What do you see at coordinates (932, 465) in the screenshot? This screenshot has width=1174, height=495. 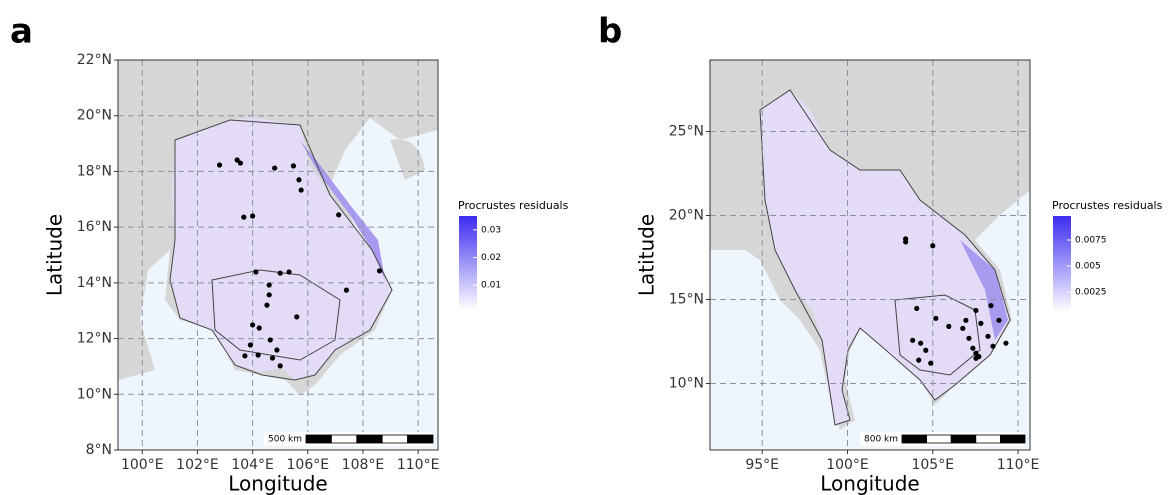 I see `x-tick-label: 105°E` at bounding box center [932, 465].